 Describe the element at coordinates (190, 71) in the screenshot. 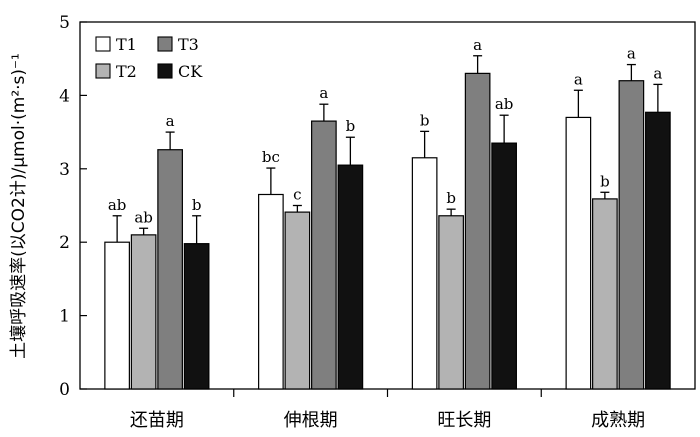

I see `legend-label: CK` at that location.